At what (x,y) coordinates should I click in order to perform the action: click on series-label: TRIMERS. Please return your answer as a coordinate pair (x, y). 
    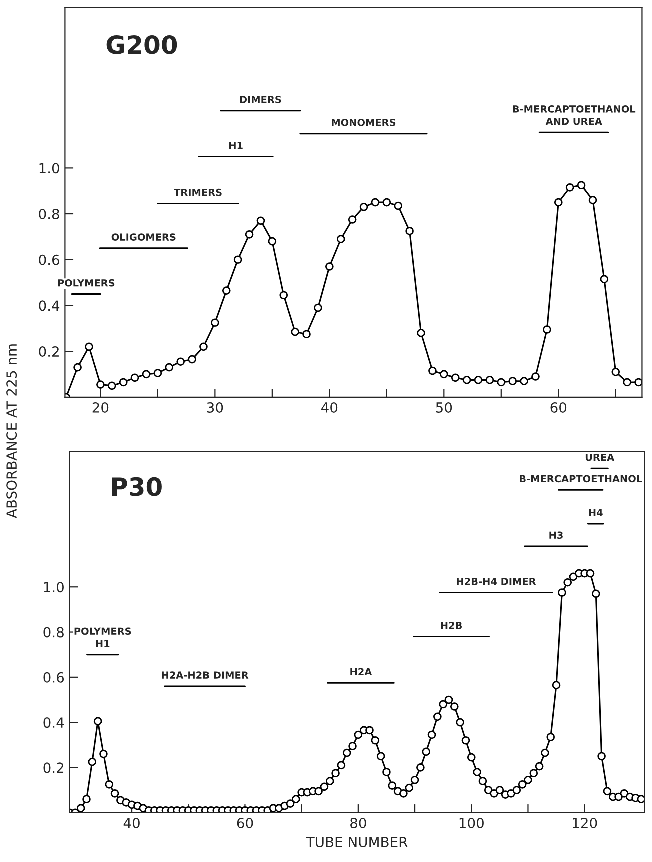
    Looking at the image, I should click on (198, 192).